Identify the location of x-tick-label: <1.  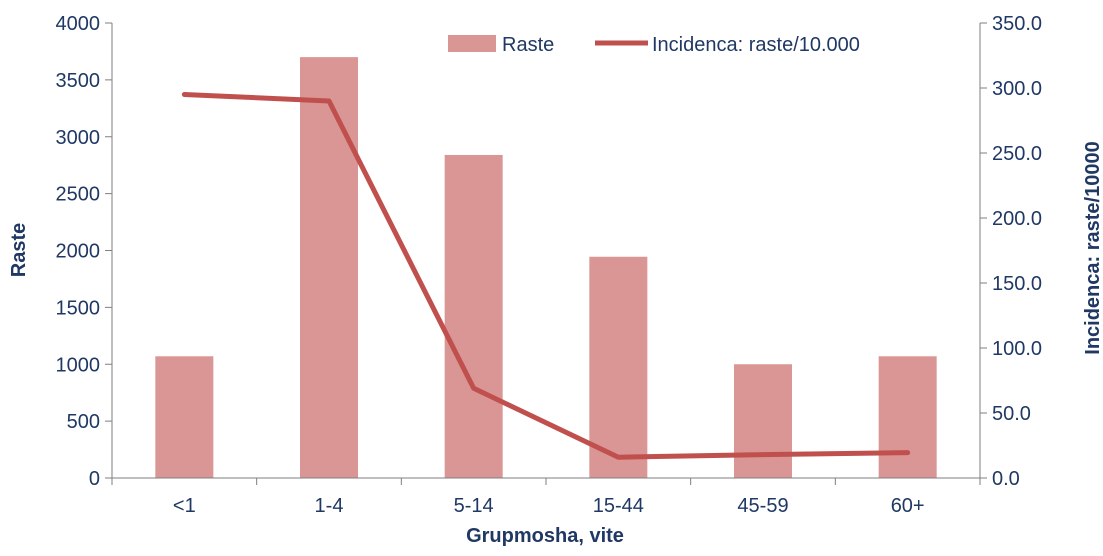
(184, 506).